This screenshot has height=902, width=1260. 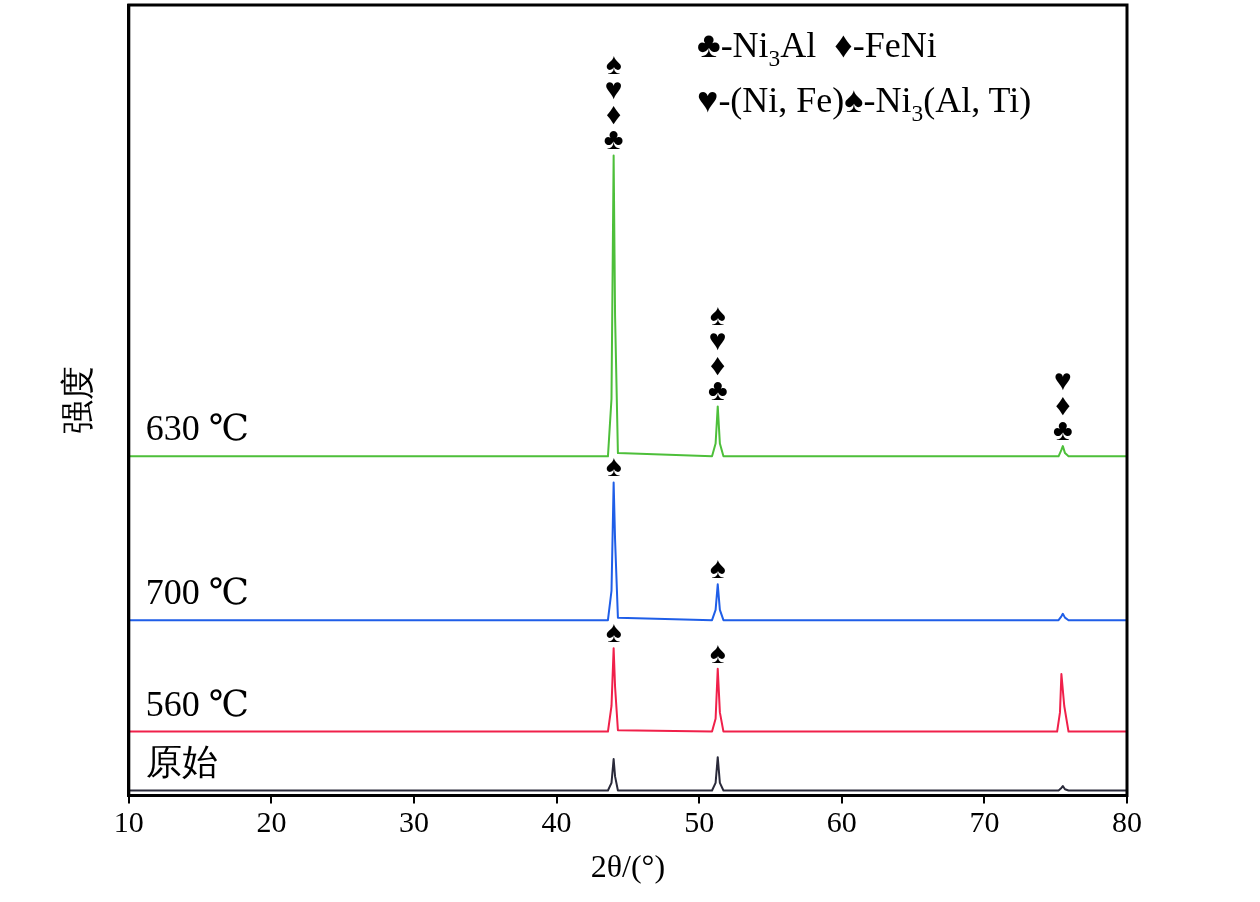 What do you see at coordinates (414, 822) in the screenshot?
I see `x-tick-label: 30` at bounding box center [414, 822].